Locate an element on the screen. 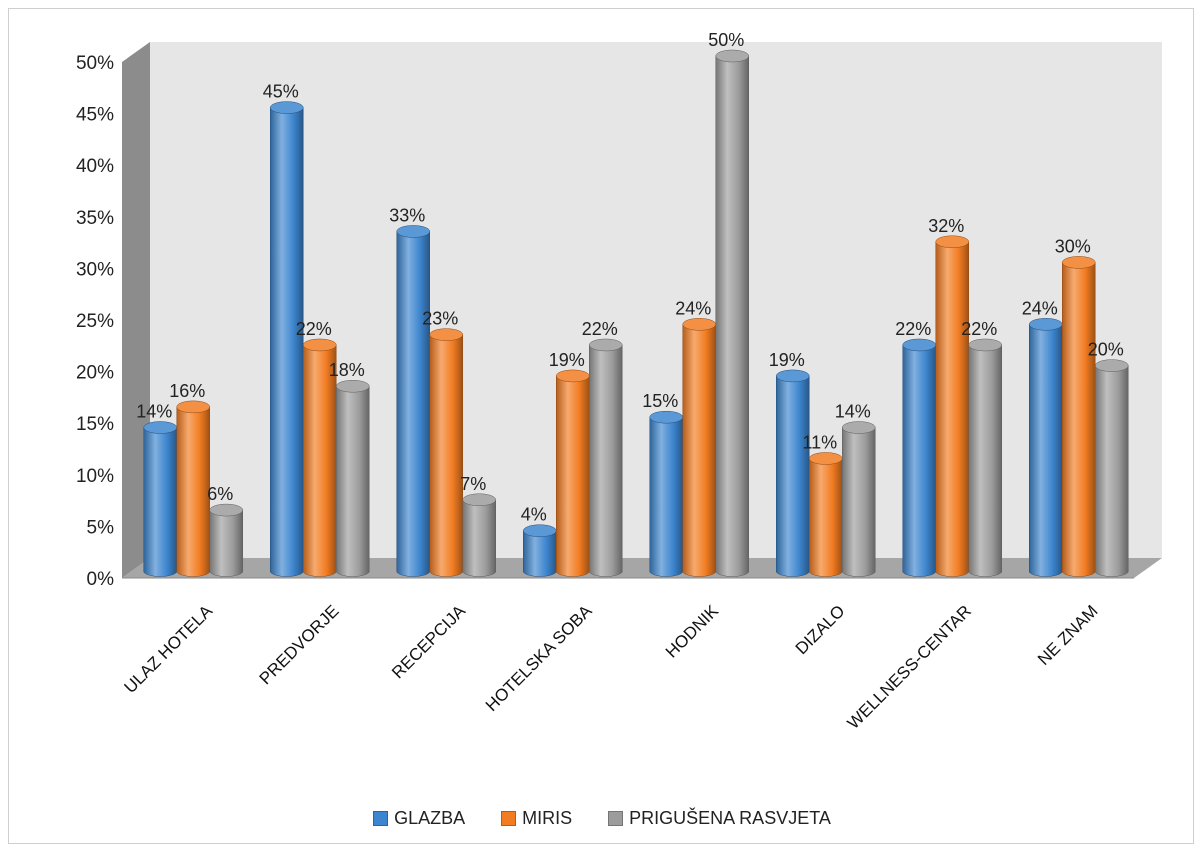 Image resolution: width=1204 pixels, height=853 pixels. y-tick-label: 10% is located at coordinates (95, 476).